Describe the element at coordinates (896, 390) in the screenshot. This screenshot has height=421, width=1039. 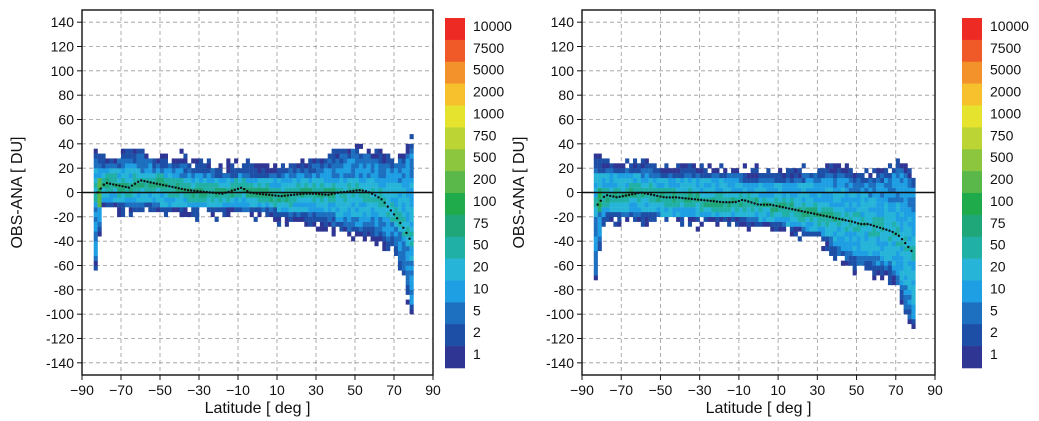
I see `x-tick-label: 70` at that location.